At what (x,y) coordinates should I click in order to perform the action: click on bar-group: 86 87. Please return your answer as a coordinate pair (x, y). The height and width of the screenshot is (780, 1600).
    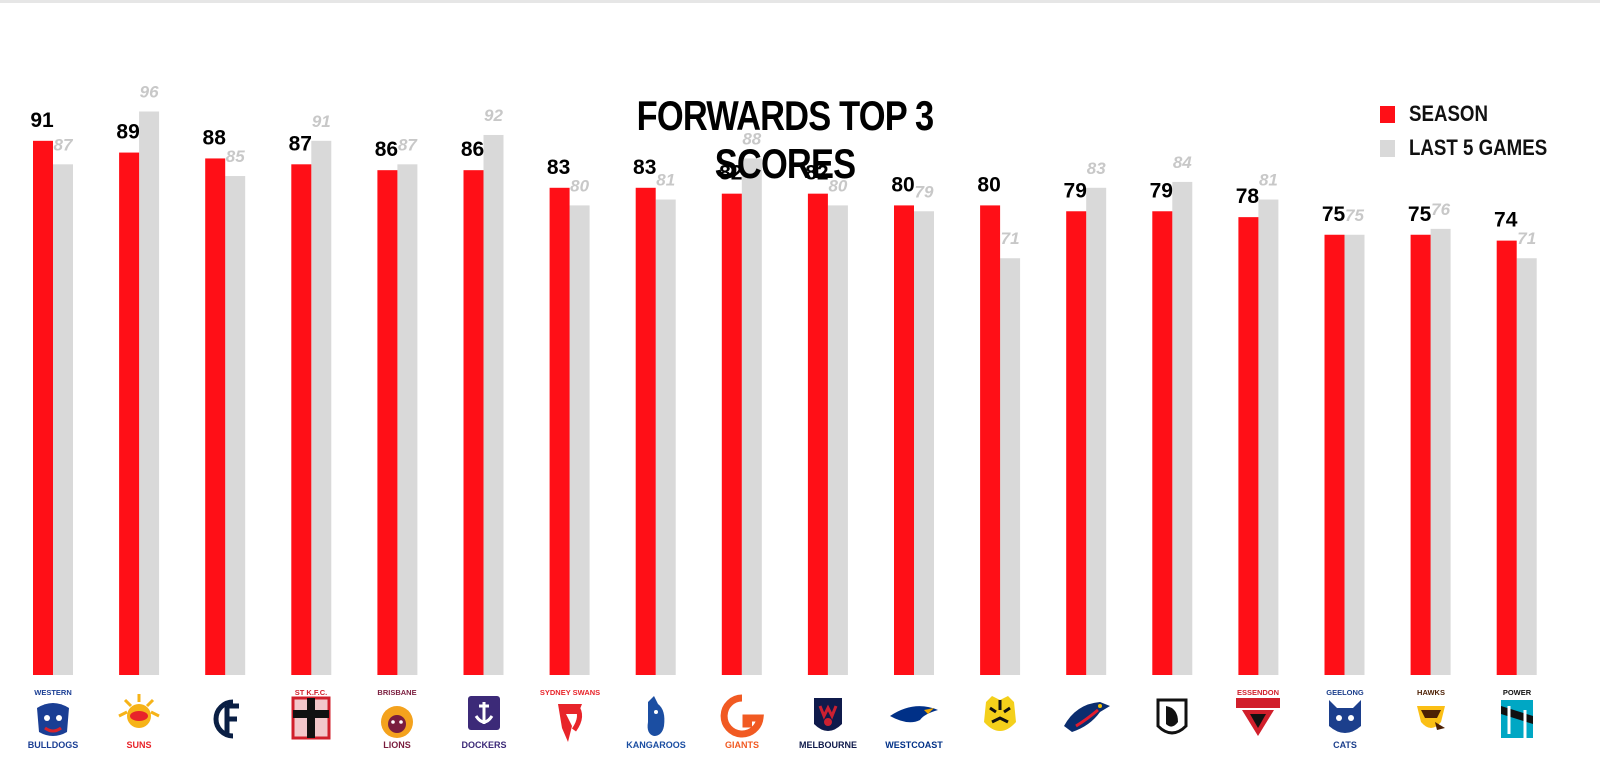
    Looking at the image, I should click on (396, 405).